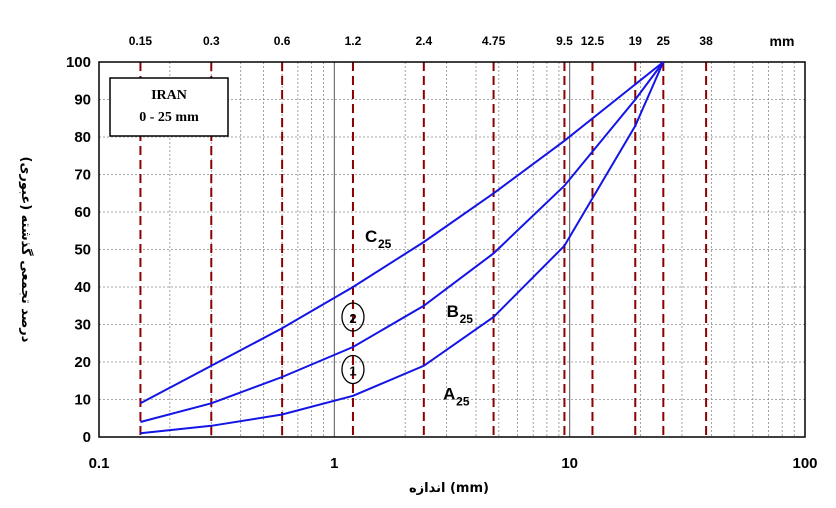 The width and height of the screenshot is (836, 508). Describe the element at coordinates (453, 463) in the screenshot. I see `x-tick-labels: 0.1 1 10 100` at that location.